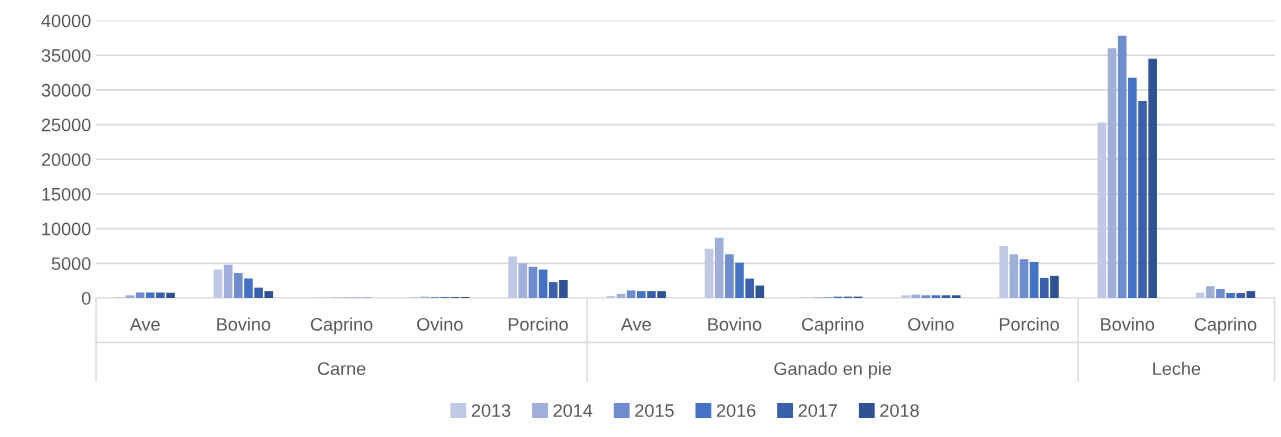 The image size is (1281, 437). Describe the element at coordinates (817, 410) in the screenshot. I see `legend-label: 2017` at that location.